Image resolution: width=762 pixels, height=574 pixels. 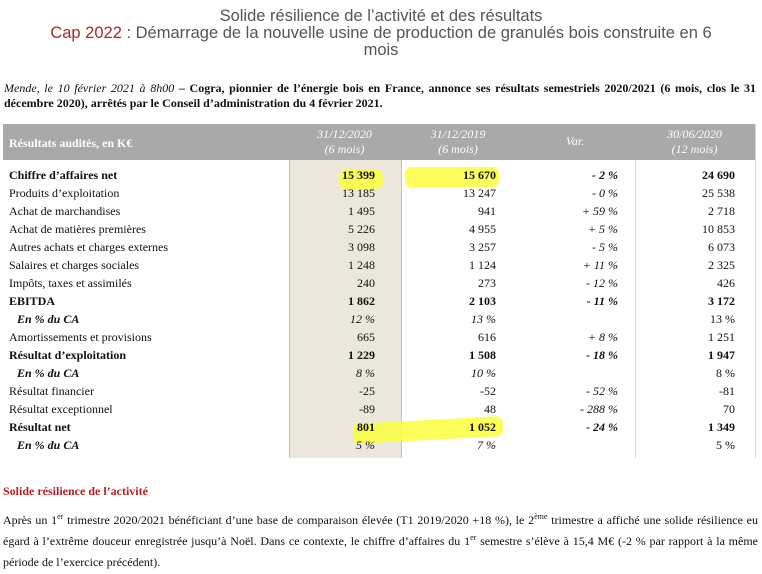 What do you see at coordinates (721, 427) in the screenshot?
I see `value-annual: 1 349` at bounding box center [721, 427].